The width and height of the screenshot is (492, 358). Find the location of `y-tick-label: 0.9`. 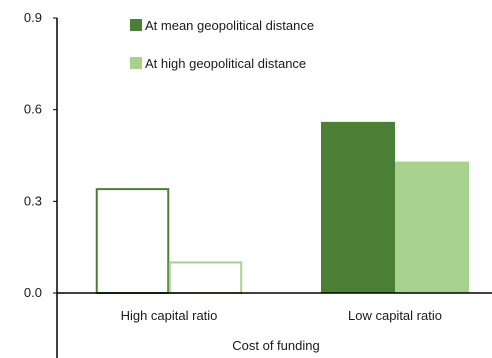

y-tick-label: 0.9 is located at coordinates (33, 17).